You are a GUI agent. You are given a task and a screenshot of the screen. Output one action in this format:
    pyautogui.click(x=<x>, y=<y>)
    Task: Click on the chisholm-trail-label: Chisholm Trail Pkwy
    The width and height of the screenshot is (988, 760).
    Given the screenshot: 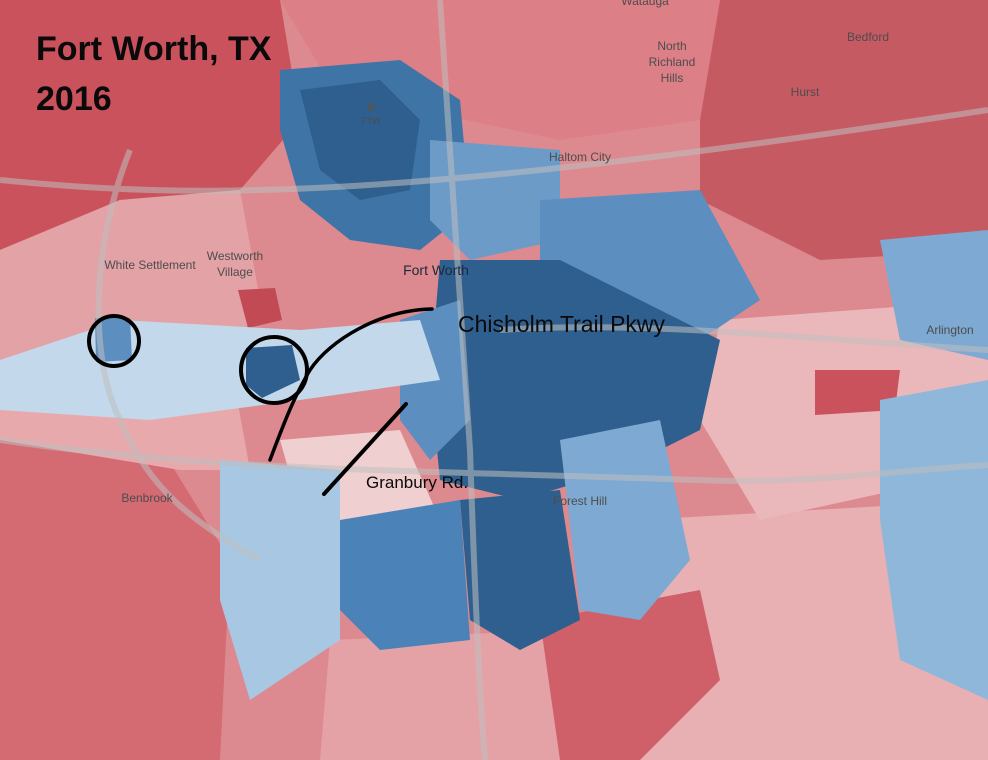 What is the action you would take?
    pyautogui.click(x=562, y=324)
    